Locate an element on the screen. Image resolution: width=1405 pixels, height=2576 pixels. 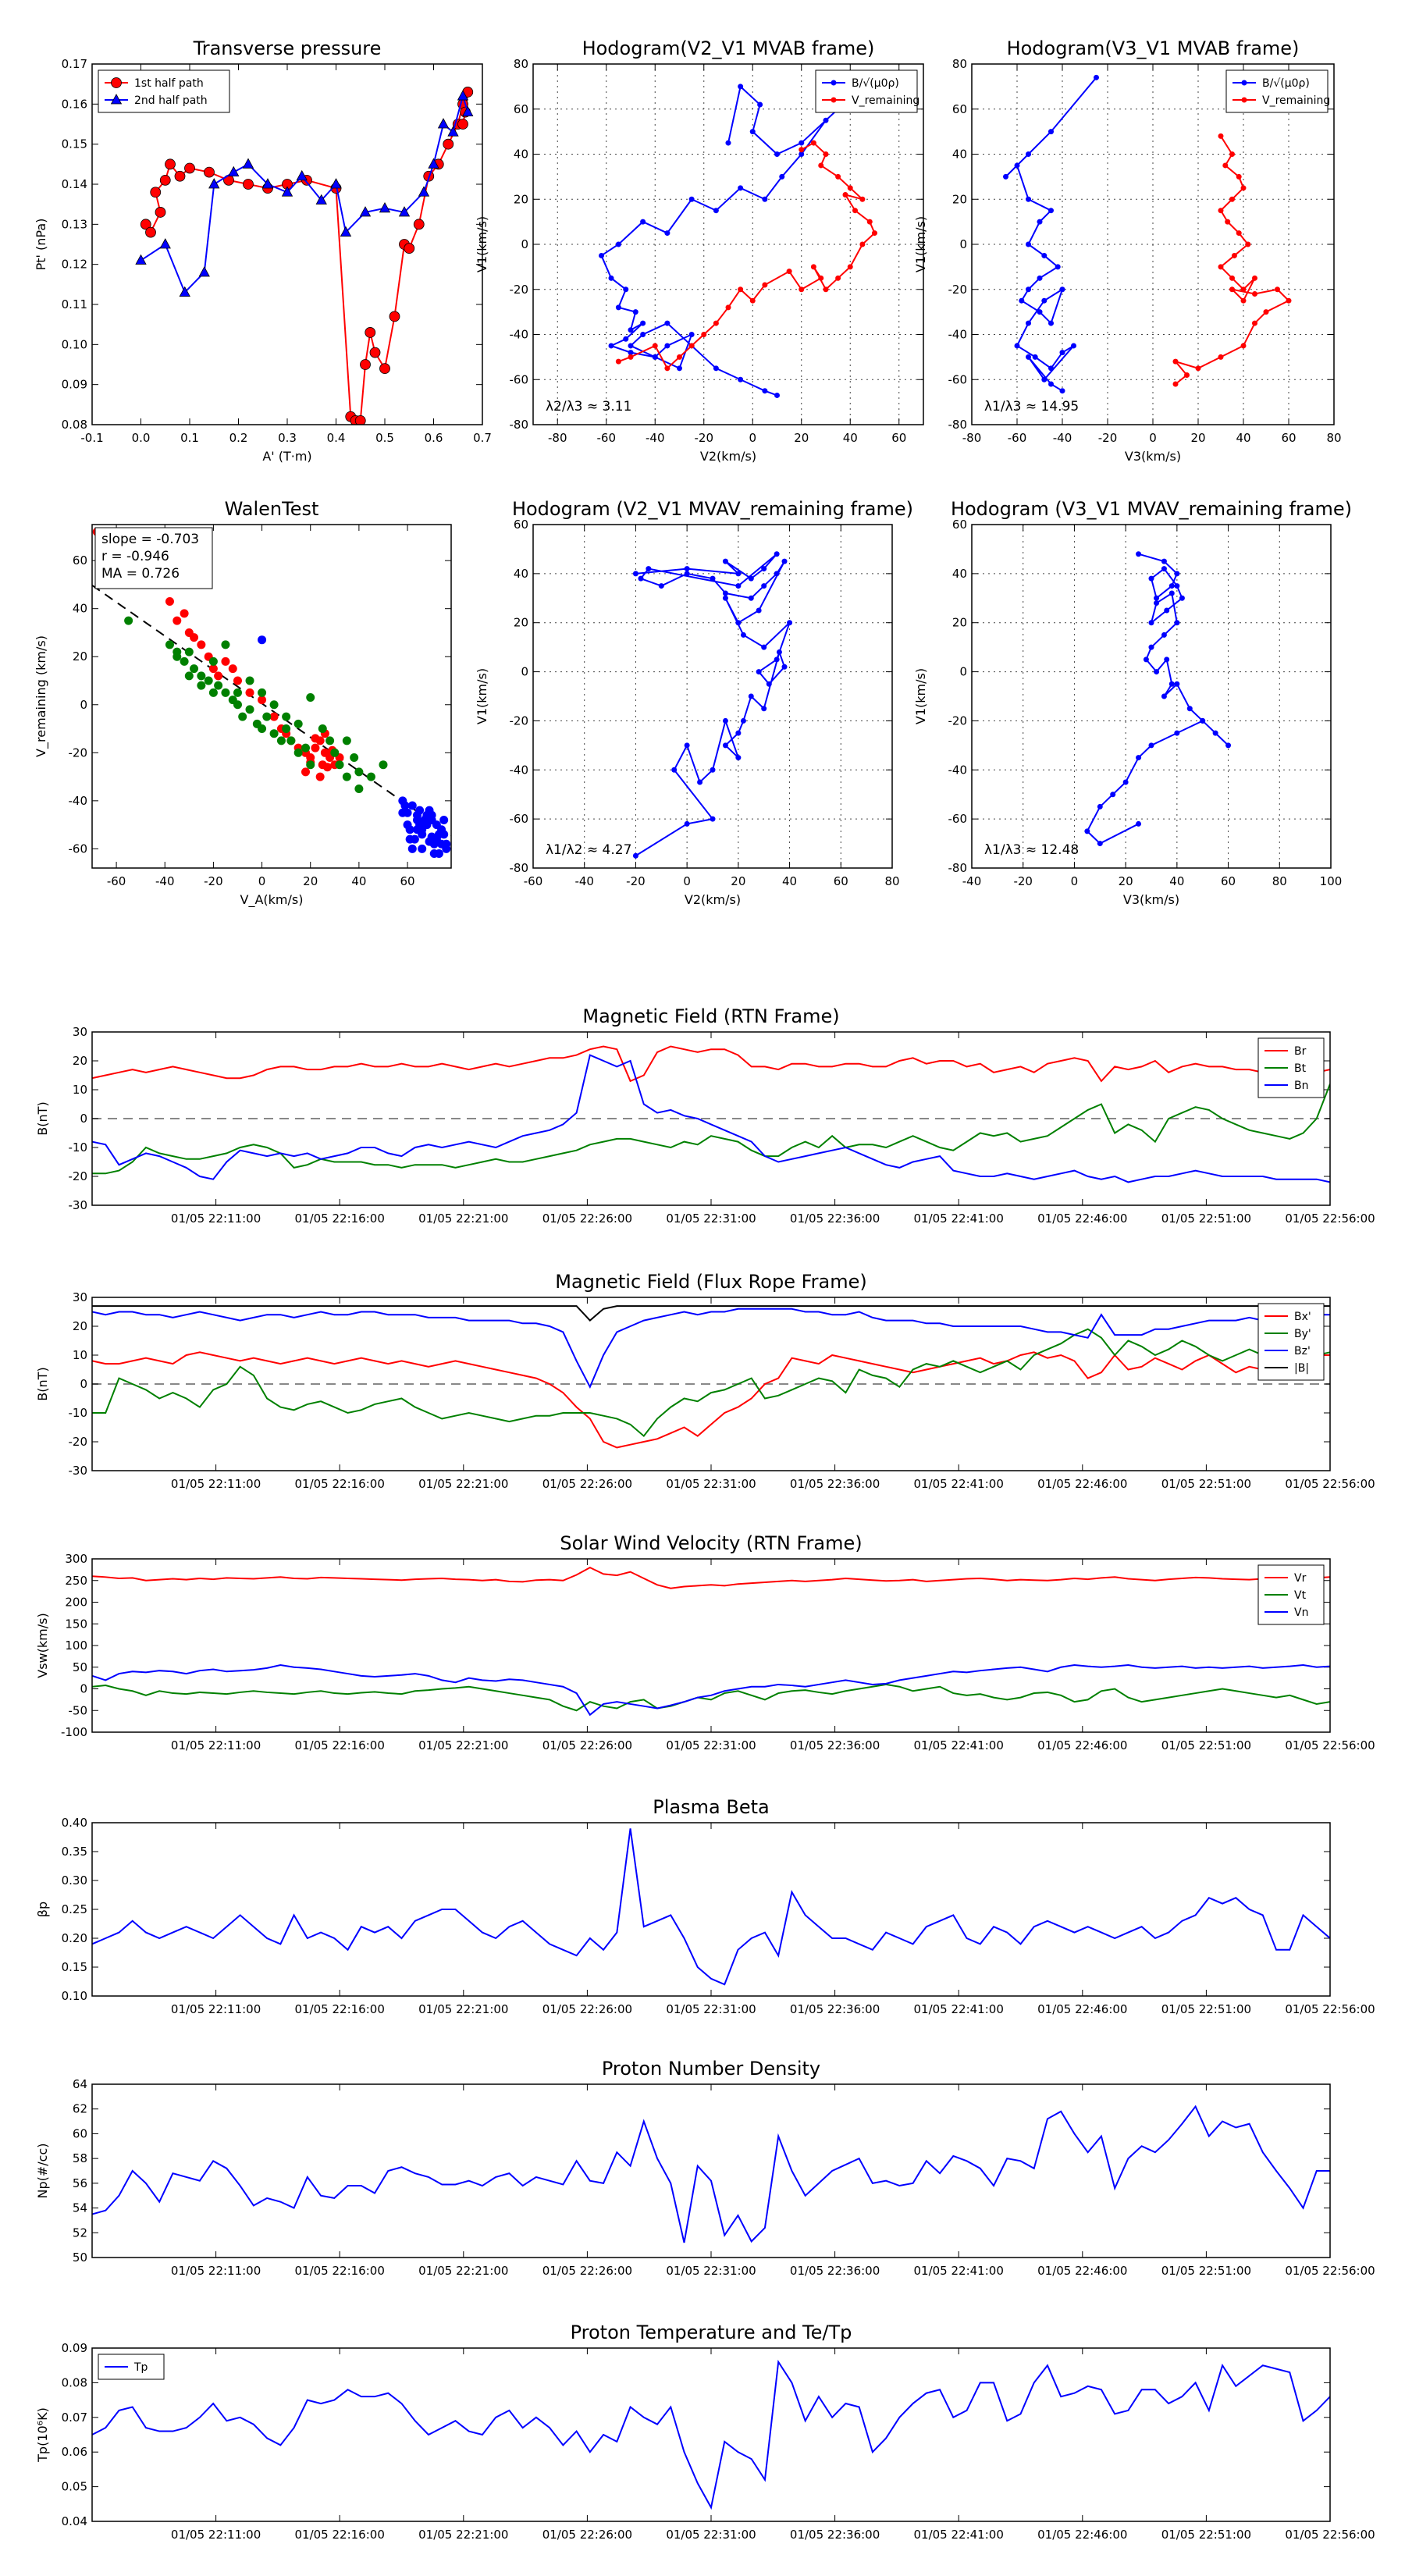
y-tick-label: 0.06 is located at coordinates (74, 2452).